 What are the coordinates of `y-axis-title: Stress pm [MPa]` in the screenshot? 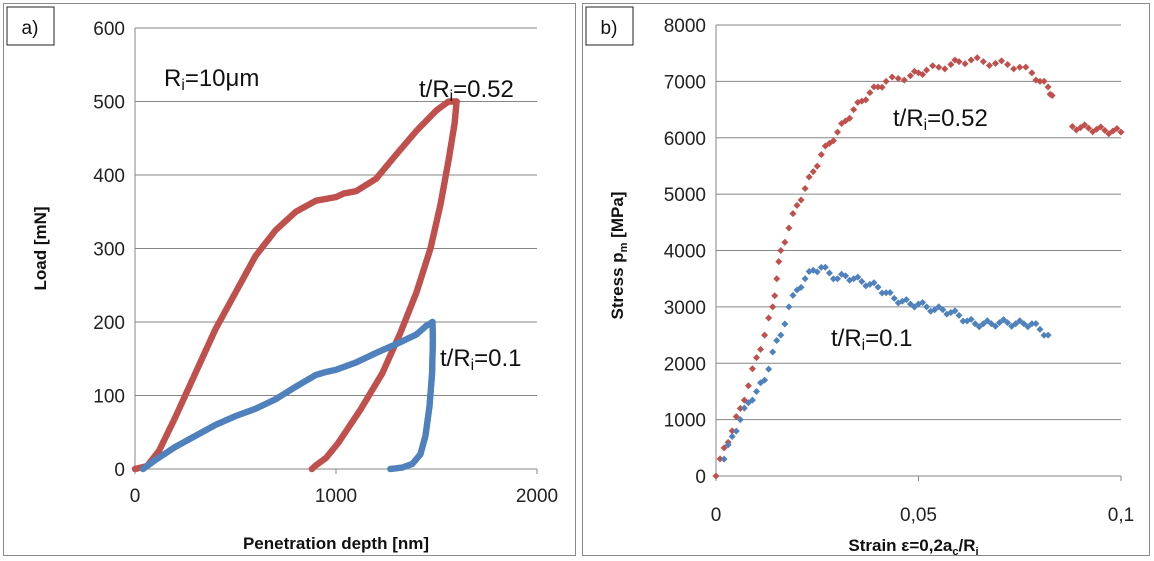 It's located at (619, 256).